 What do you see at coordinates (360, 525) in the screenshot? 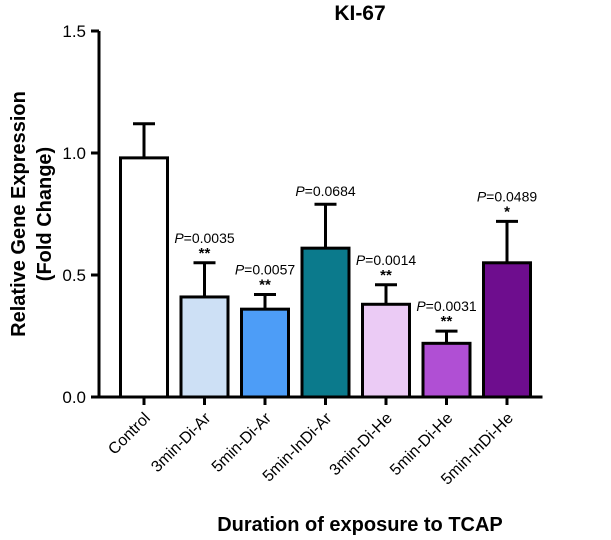
I see `x-axis-label: Duration of exposure to TCAP` at bounding box center [360, 525].